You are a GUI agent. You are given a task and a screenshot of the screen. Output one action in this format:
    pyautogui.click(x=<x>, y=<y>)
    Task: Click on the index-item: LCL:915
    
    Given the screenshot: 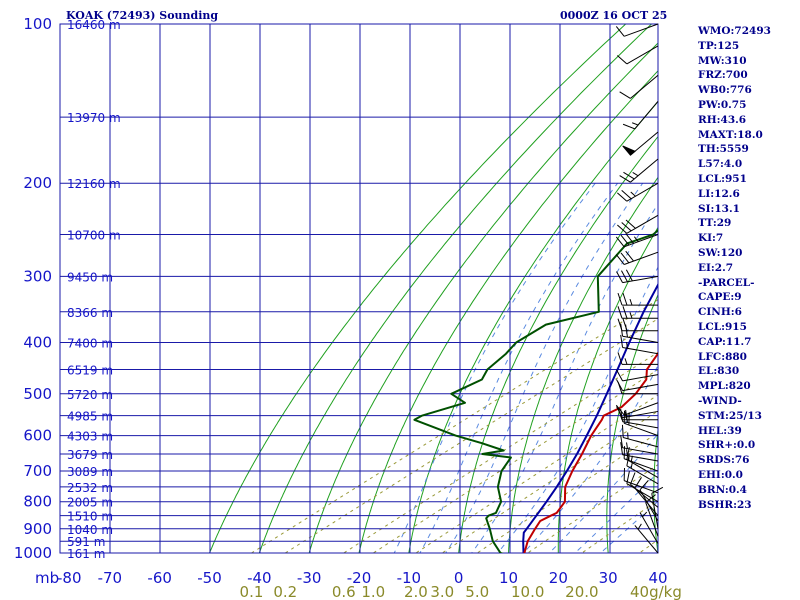 What is the action you would take?
    pyautogui.click(x=722, y=326)
    